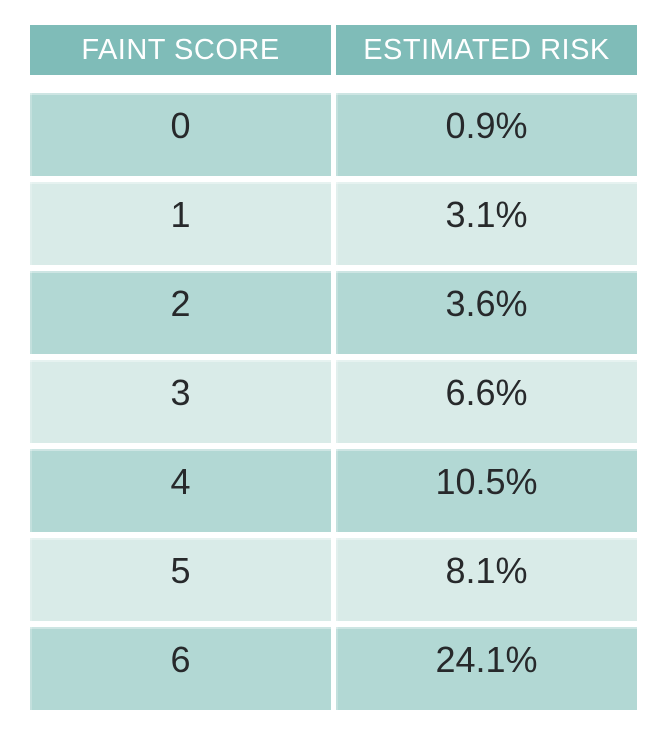 The height and width of the screenshot is (740, 668). I want to click on score-cell: 1, so click(180, 223).